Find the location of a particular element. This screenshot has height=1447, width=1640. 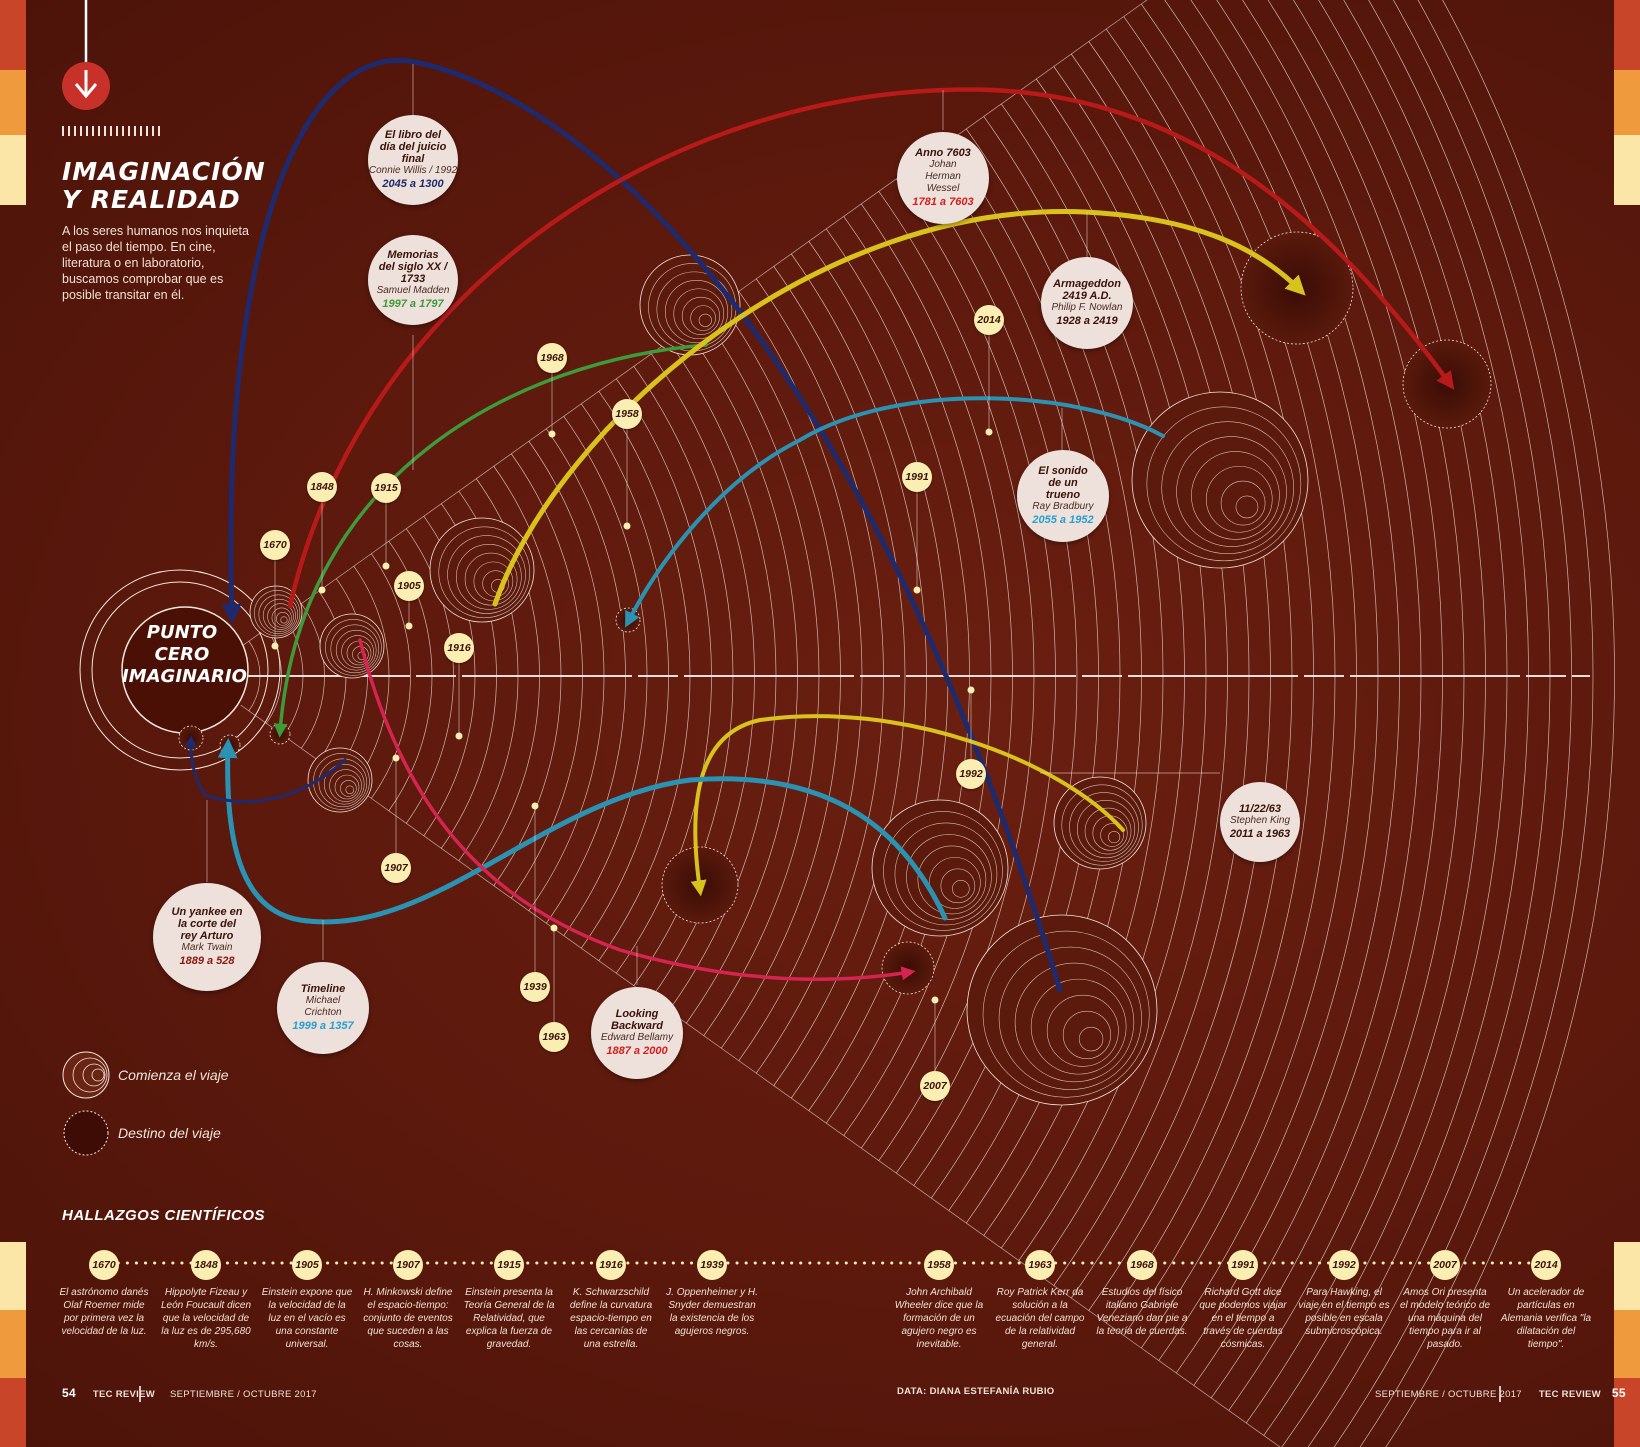

page-title: IMAGINACIÓN Y REALIDAD is located at coordinates (182, 186).